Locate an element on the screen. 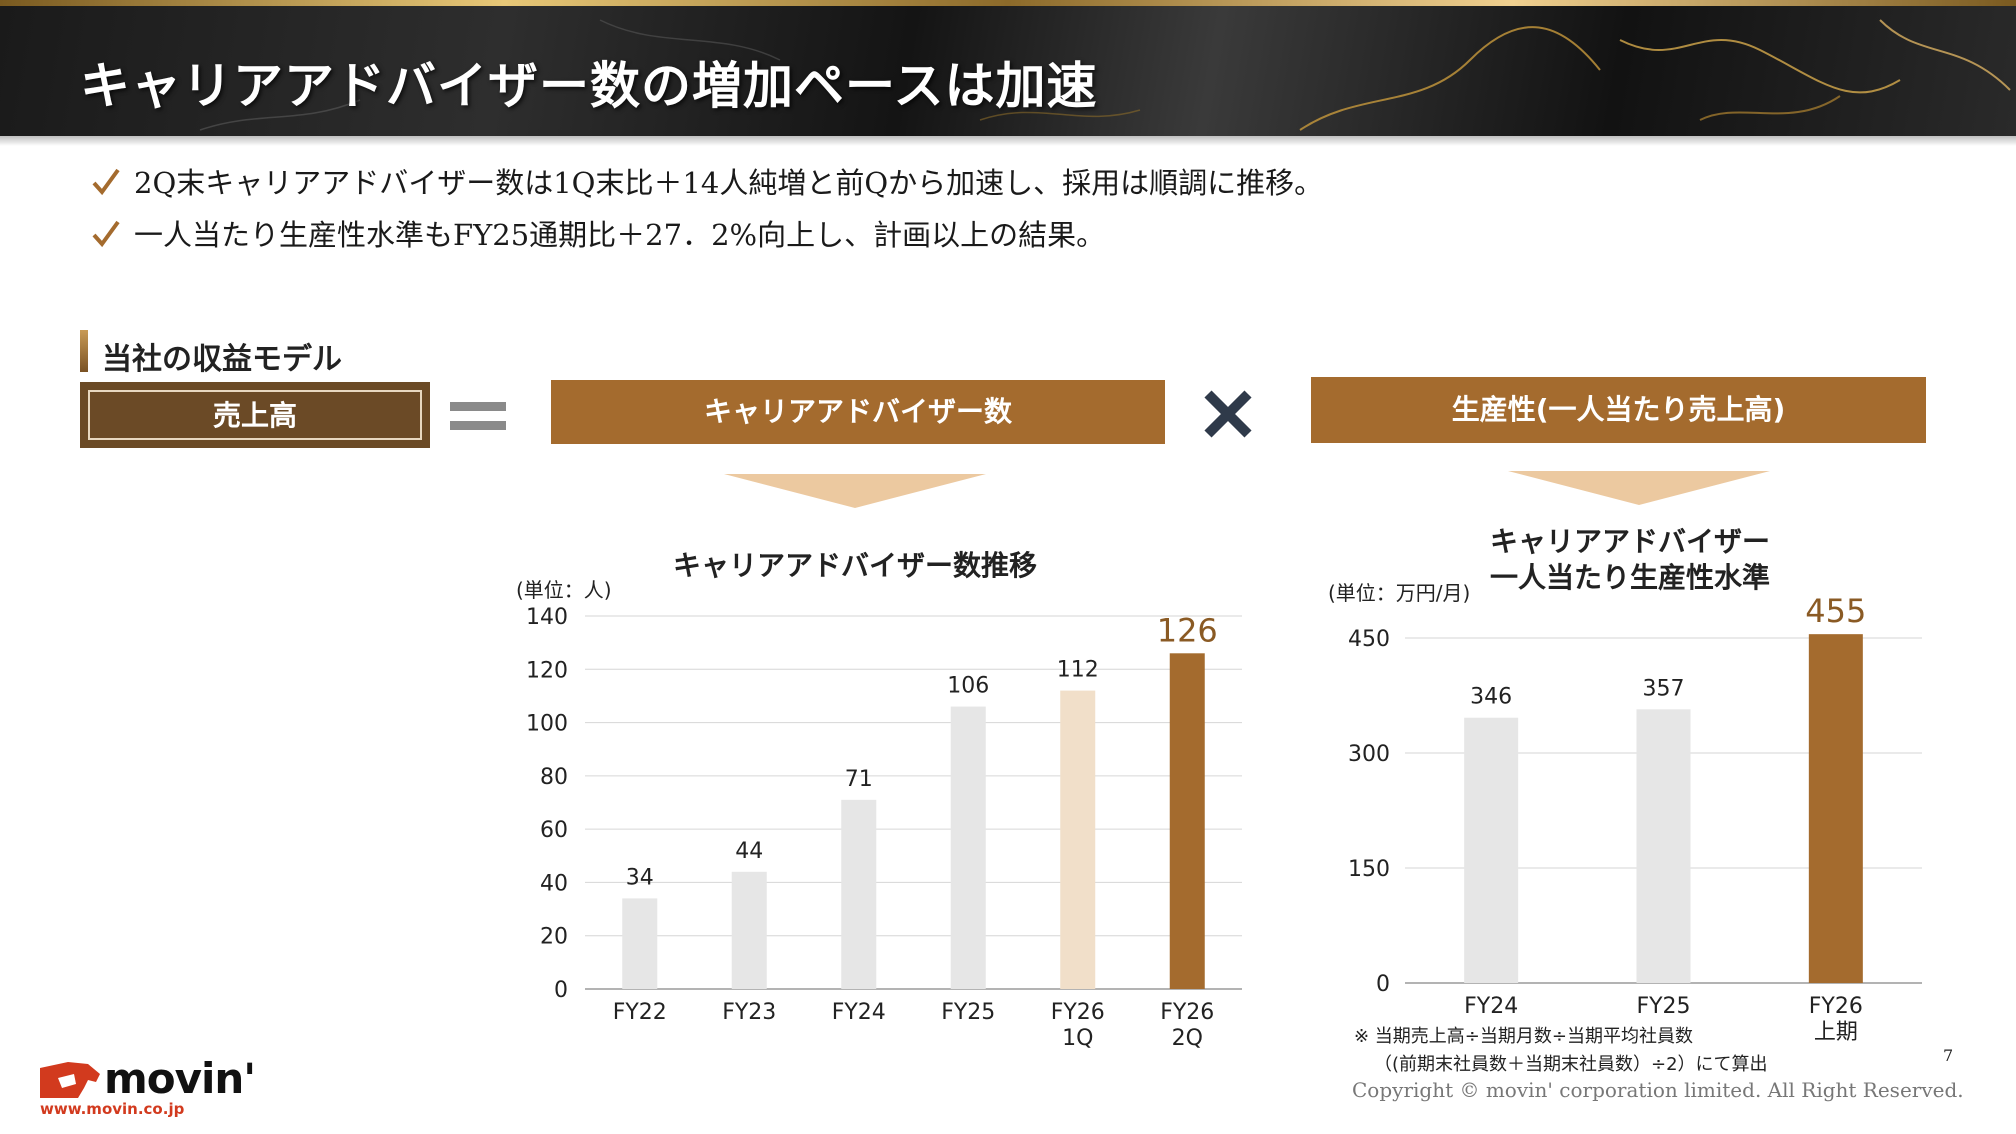 This screenshot has height=1134, width=2016. sales-box-inner-border is located at coordinates (255, 415).